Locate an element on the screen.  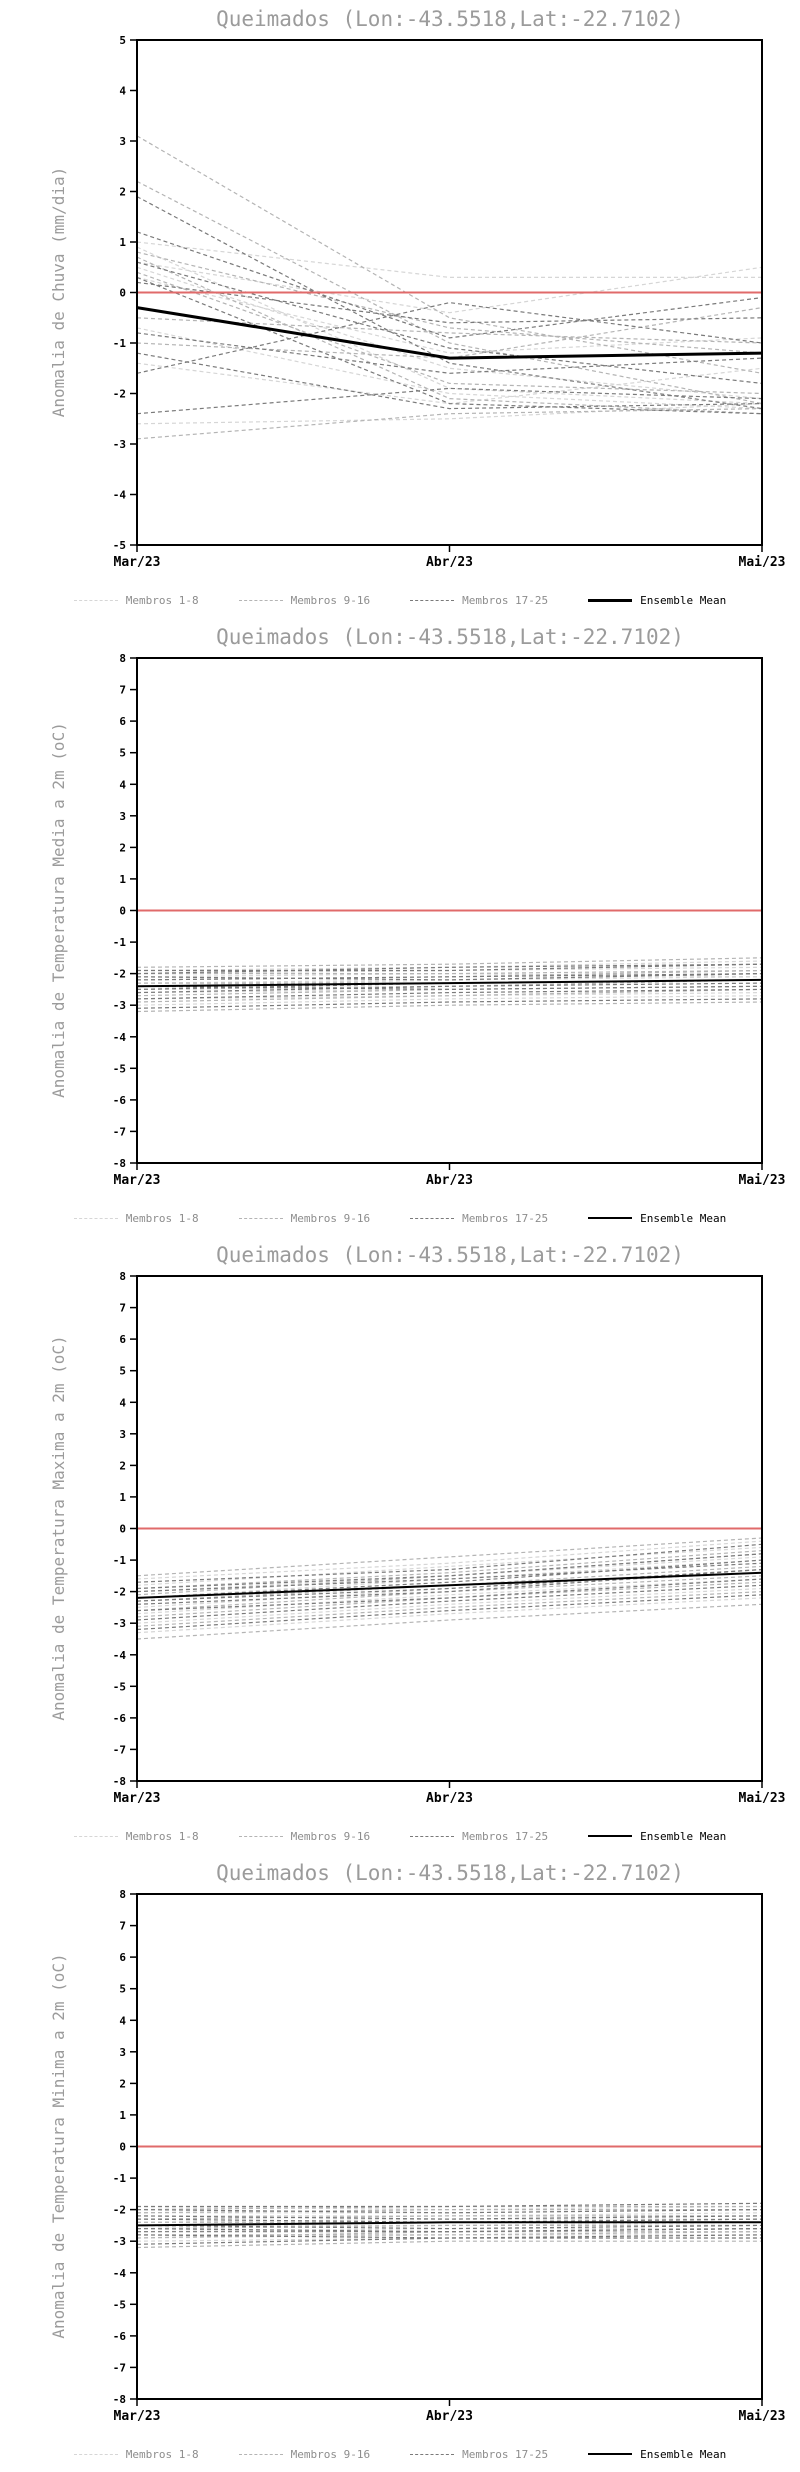
x-tick-label: Abr/23 is located at coordinates (449, 1798).